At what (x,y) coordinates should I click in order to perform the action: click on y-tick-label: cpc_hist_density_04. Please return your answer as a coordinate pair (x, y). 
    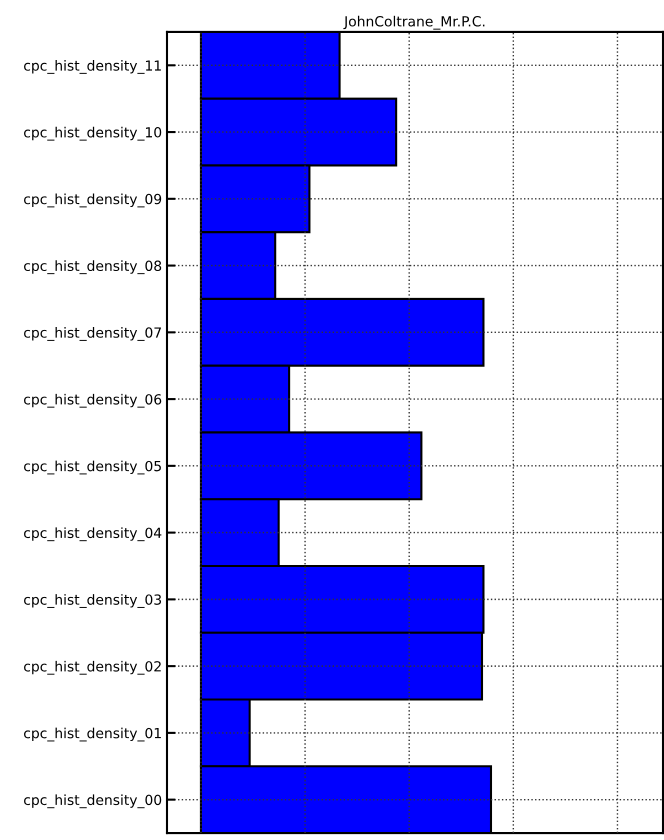
    Looking at the image, I should click on (93, 534).